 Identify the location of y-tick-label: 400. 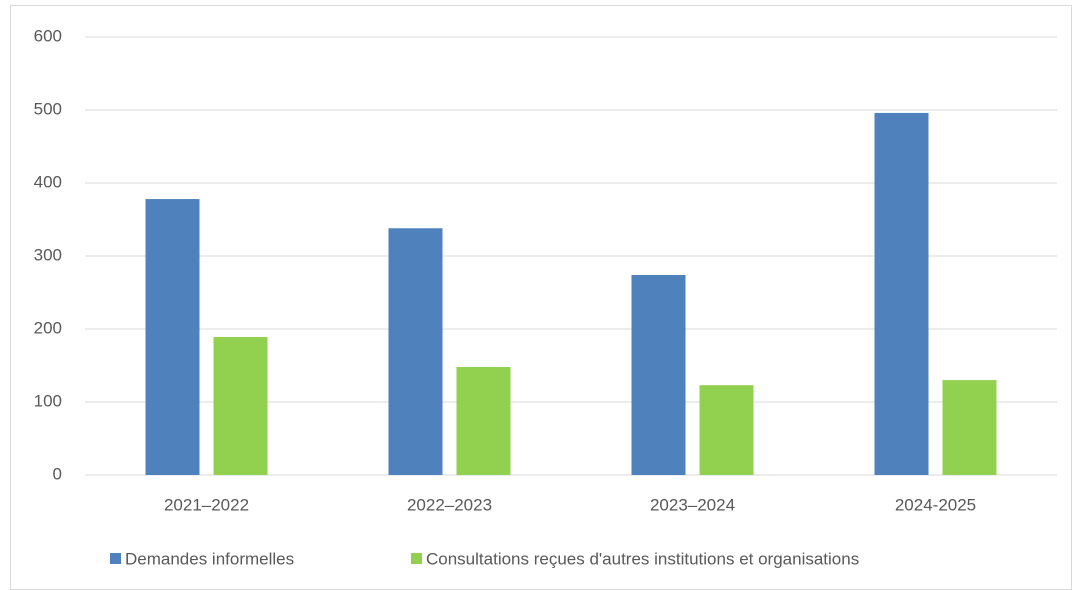
(48, 181).